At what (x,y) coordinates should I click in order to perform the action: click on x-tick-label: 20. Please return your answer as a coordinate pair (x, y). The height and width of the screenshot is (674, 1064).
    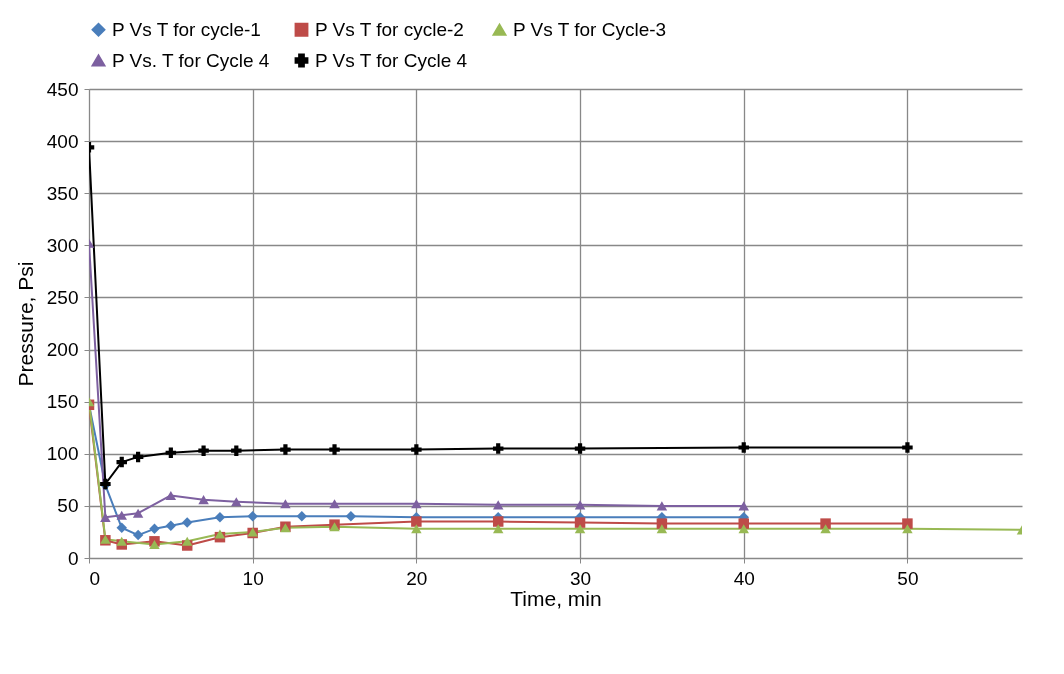
    Looking at the image, I should click on (417, 578).